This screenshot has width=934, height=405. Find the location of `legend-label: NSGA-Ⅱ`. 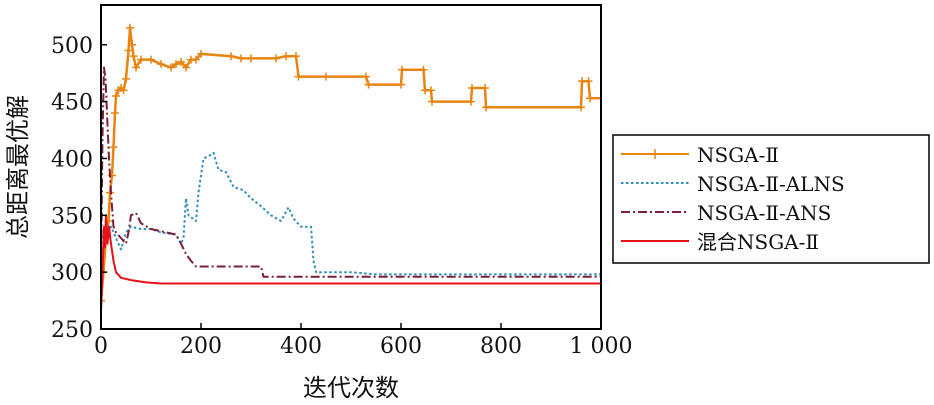

legend-label: NSGA-Ⅱ is located at coordinates (738, 155).